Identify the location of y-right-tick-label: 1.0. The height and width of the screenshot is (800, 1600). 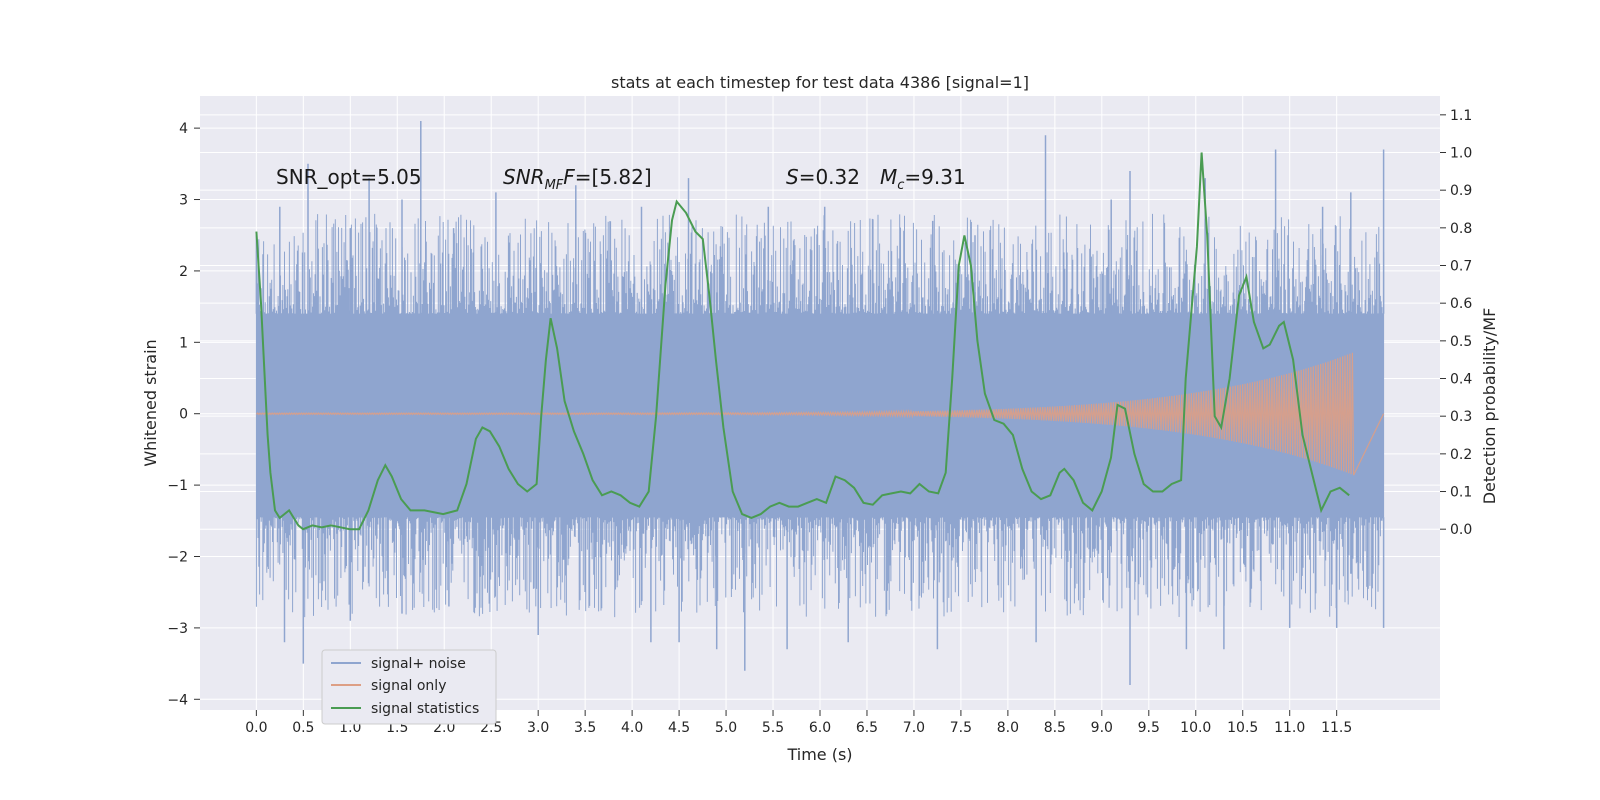
(1461, 154).